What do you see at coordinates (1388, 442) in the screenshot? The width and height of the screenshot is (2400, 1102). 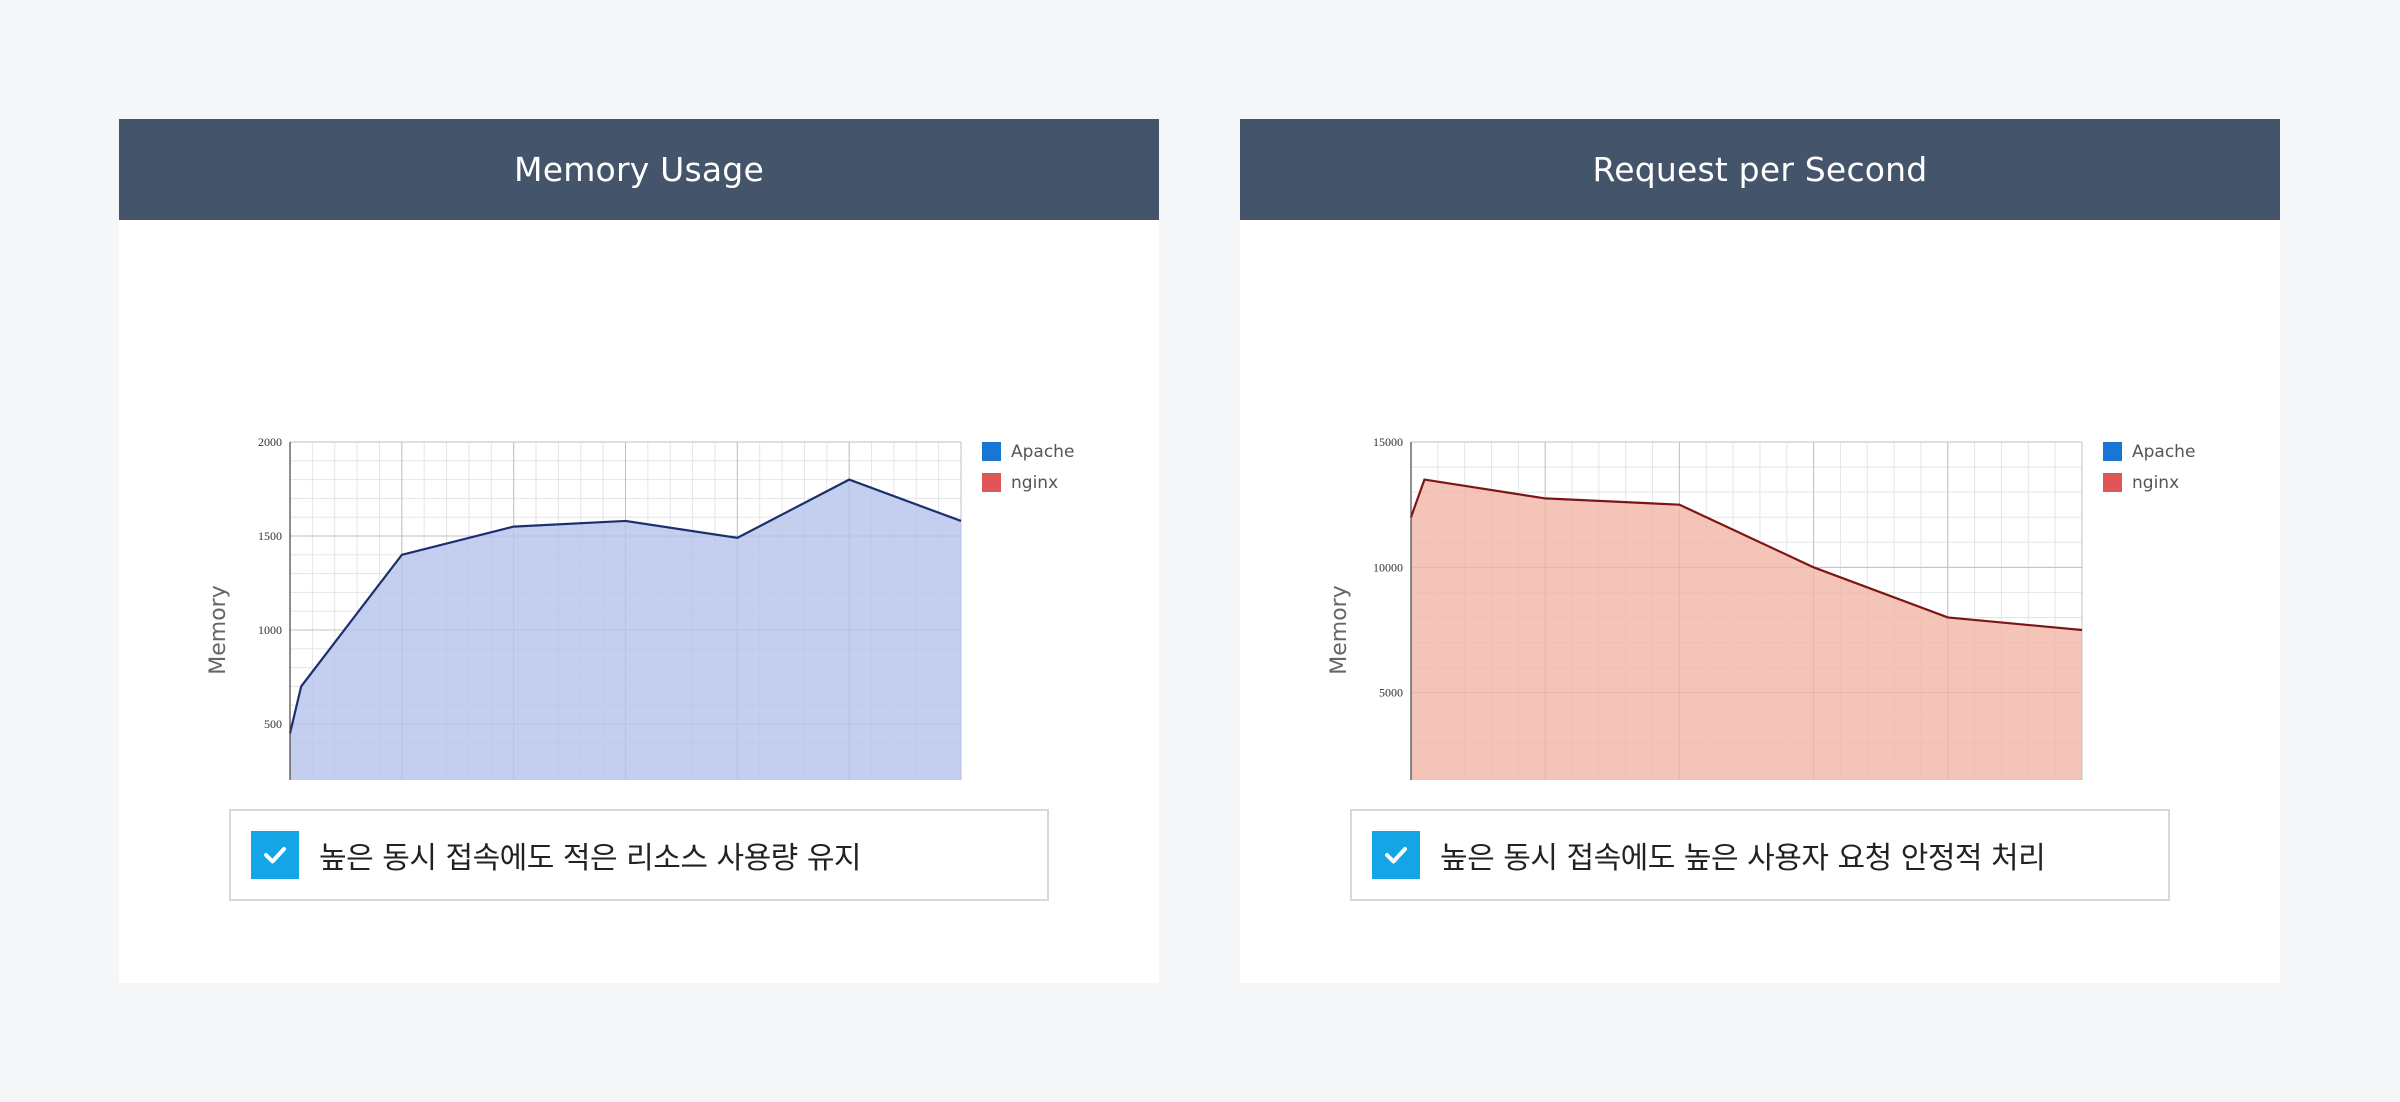 I see `y-tick-label: 15000` at bounding box center [1388, 442].